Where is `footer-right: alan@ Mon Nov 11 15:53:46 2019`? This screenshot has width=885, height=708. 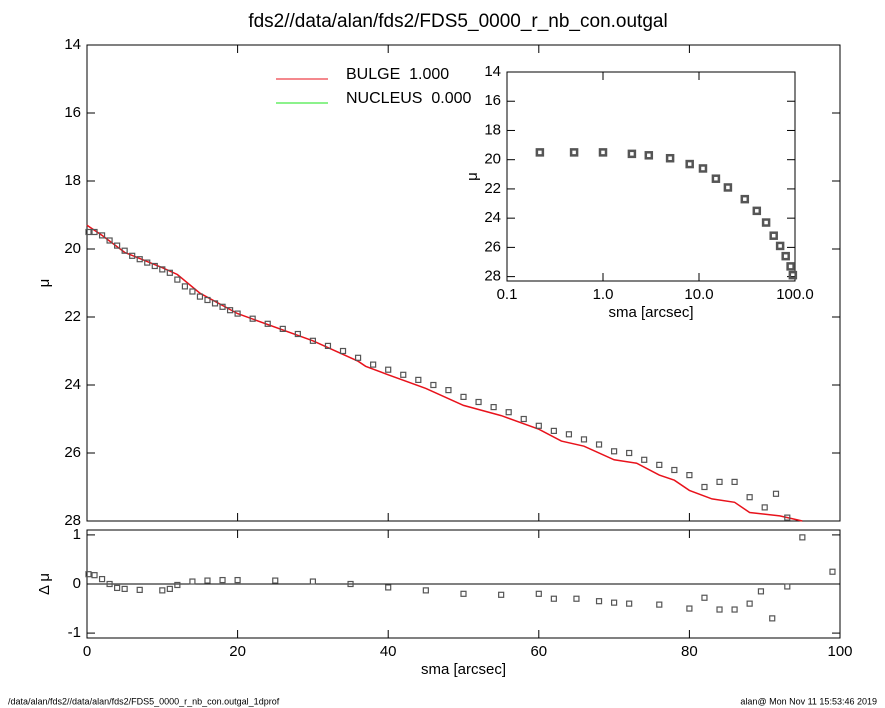 footer-right: alan@ Mon Nov 11 15:53:46 2019 is located at coordinates (808, 701).